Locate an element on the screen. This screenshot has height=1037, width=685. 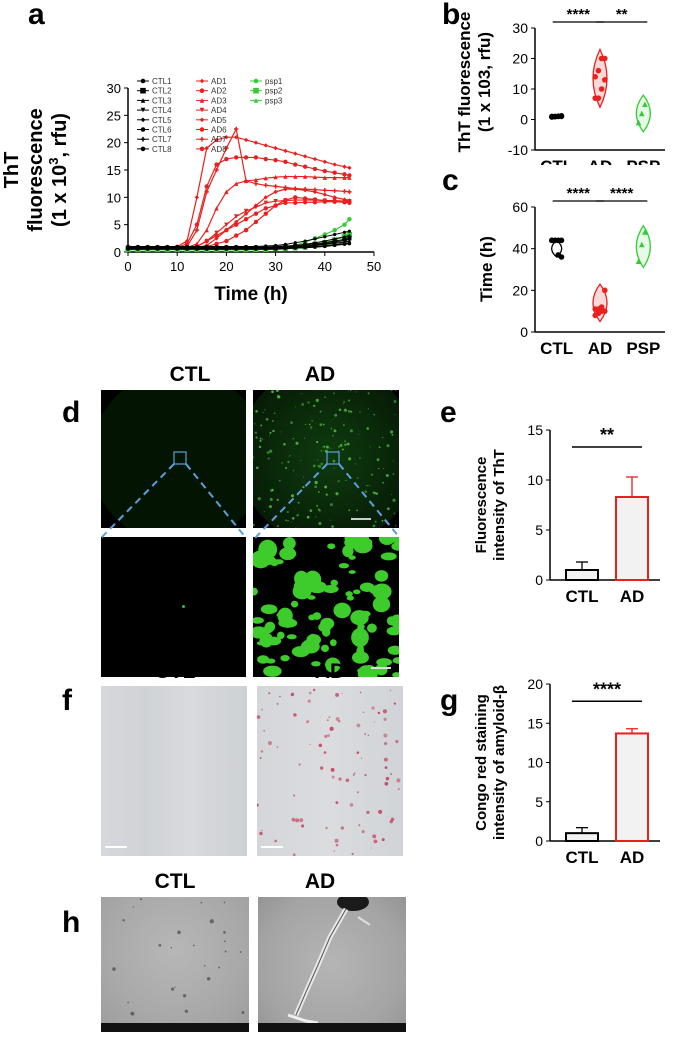
legend-label-CTL6: CTL6 is located at coordinates (162, 130).